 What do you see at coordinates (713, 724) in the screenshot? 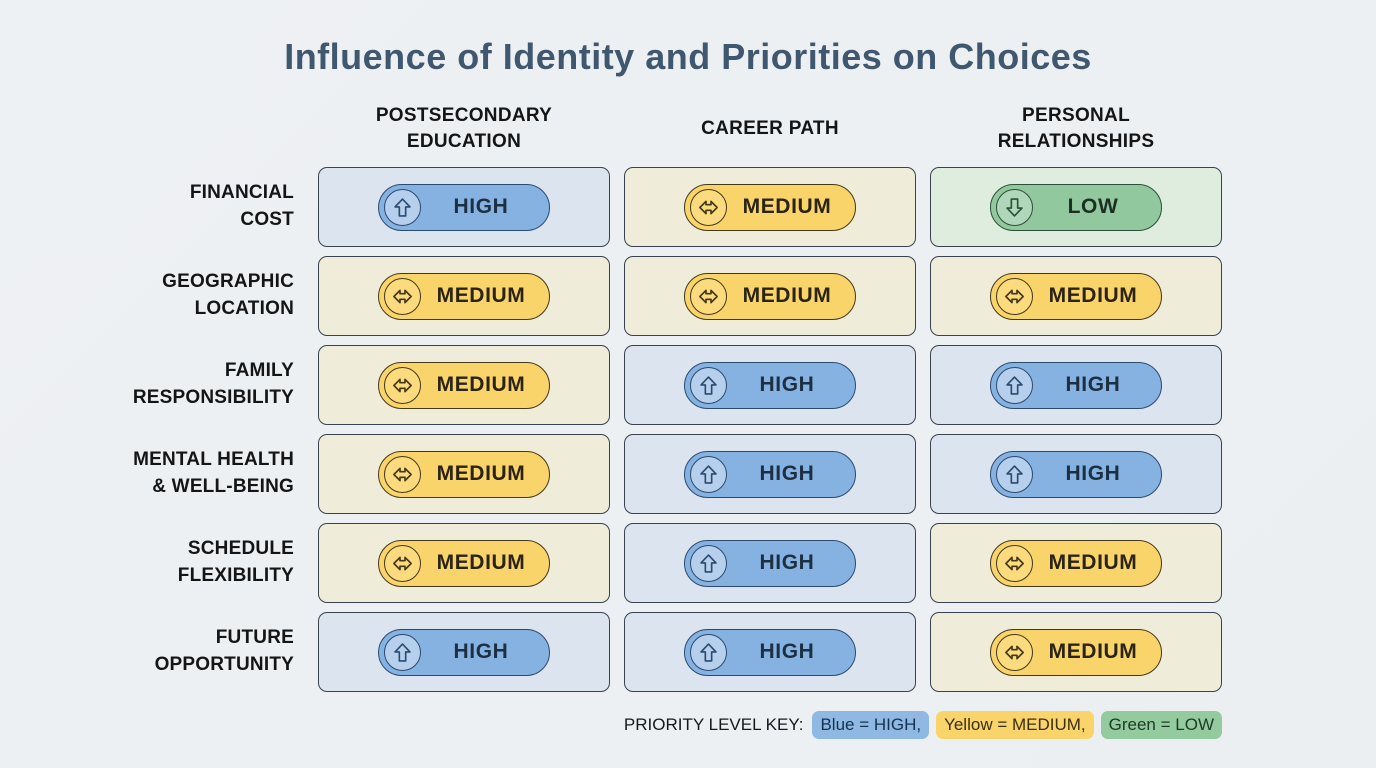
I see `legend-title: PRIORITY LEVEL KEY:` at bounding box center [713, 724].